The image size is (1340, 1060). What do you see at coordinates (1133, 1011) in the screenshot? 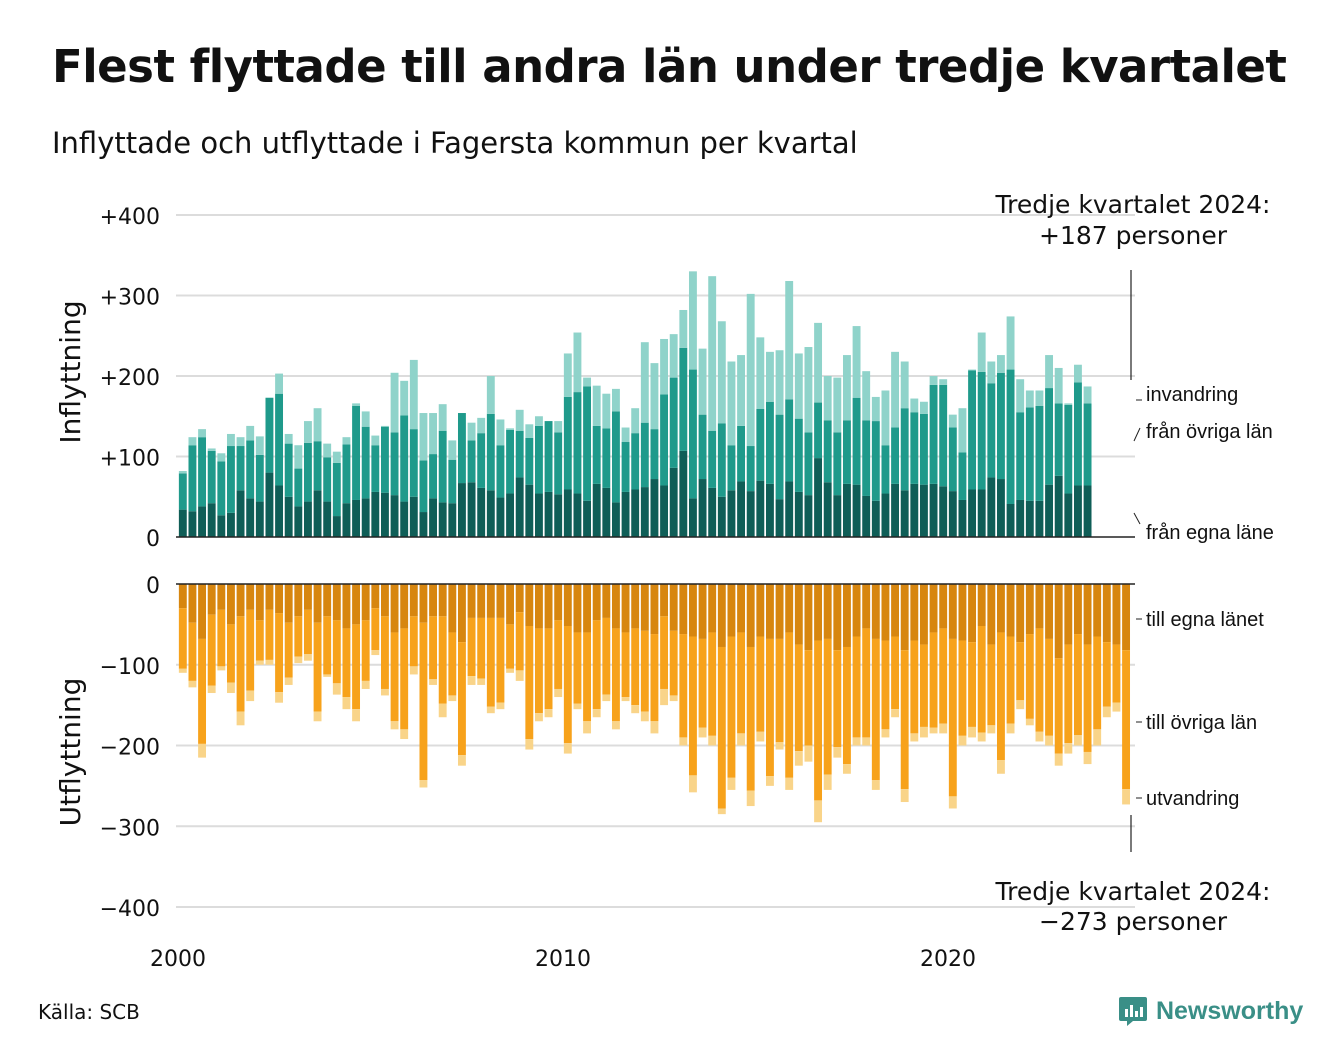
I see `newsworthy-logo-icon` at bounding box center [1133, 1011].